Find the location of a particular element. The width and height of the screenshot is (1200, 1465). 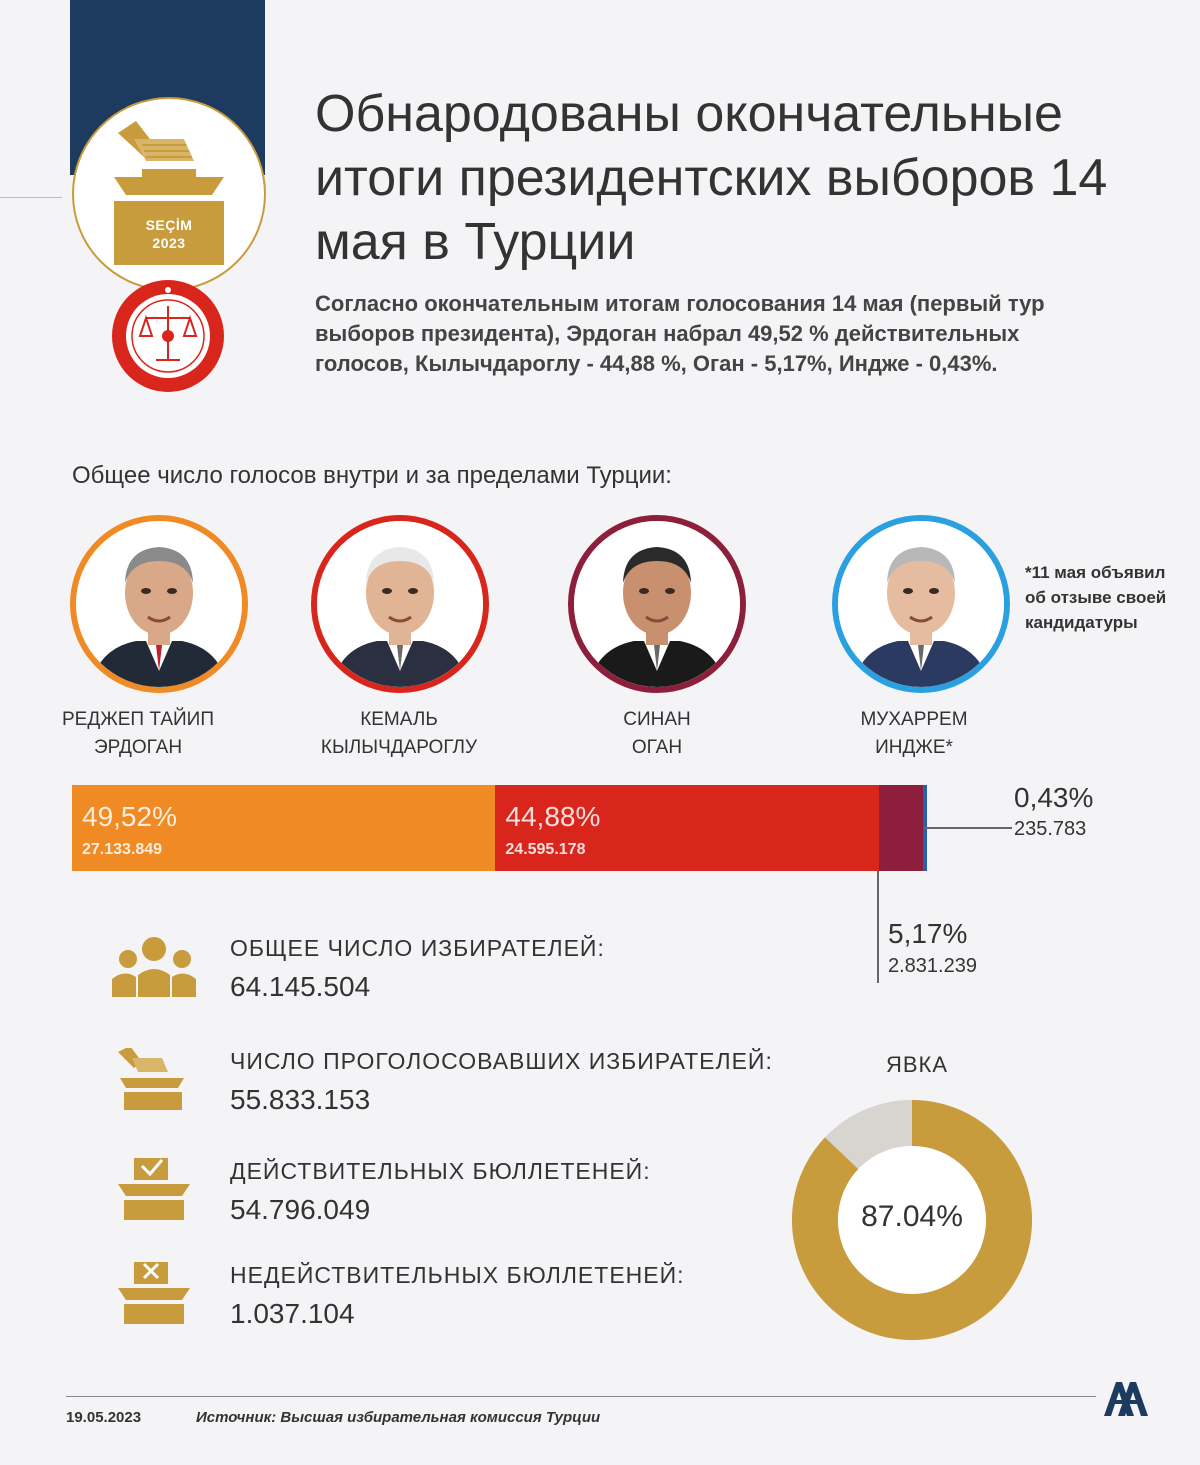

candidate-name-line2: ЭРДОГАН is located at coordinates (138, 747).